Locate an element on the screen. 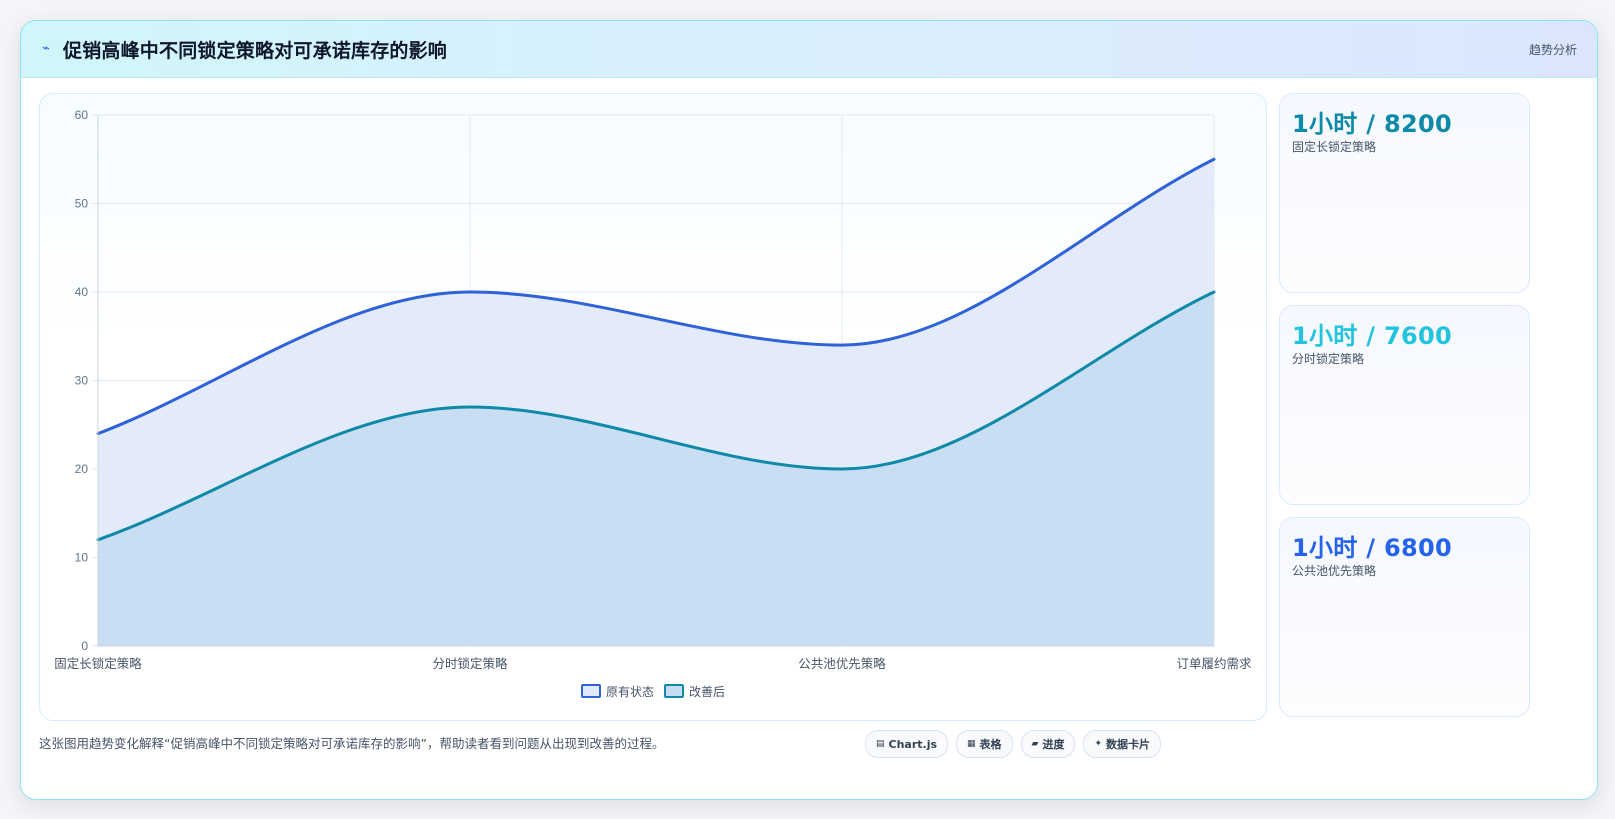 This screenshot has height=819, width=1615. stat-card-pool: 1小时 / 6800 公共池优先策略 is located at coordinates (1404, 617).